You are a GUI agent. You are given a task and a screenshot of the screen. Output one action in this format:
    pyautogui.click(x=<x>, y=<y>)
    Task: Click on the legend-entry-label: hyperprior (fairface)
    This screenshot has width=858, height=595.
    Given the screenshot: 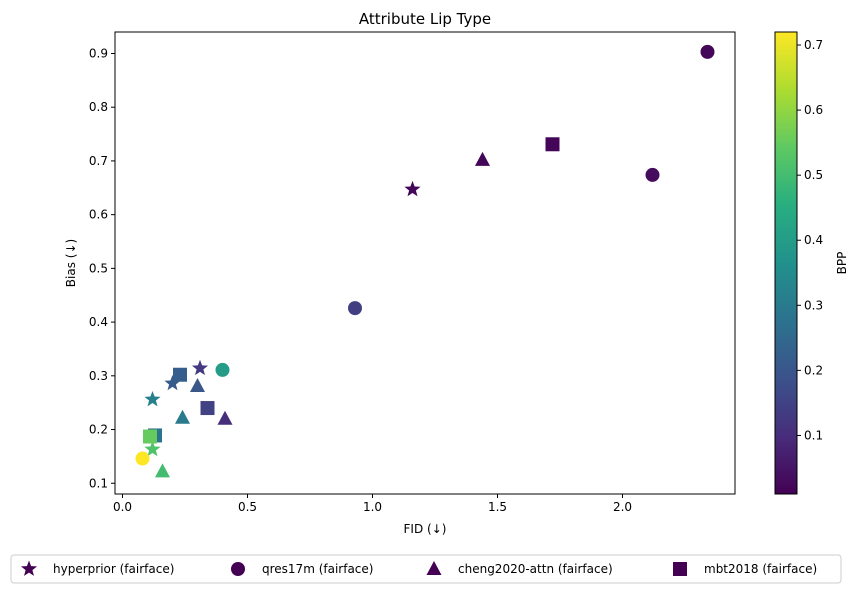 What is the action you would take?
    pyautogui.click(x=113, y=569)
    